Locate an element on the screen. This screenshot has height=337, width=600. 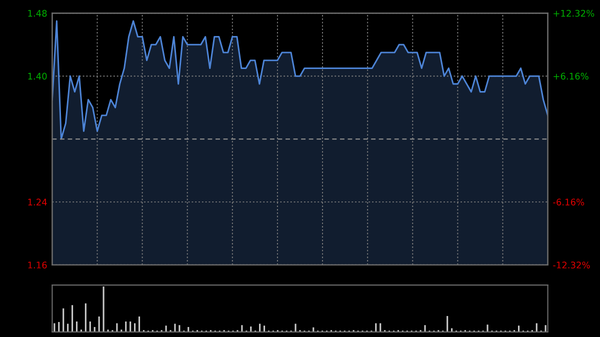
y-tick-label: 1.24 is located at coordinates (37, 202).